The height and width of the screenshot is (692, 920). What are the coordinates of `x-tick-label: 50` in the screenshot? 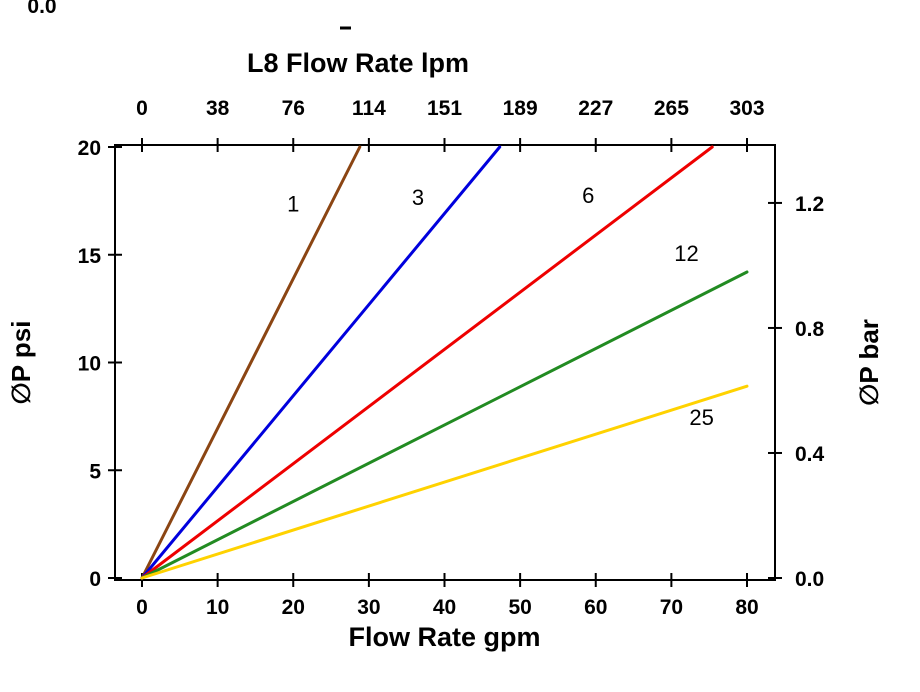 It's located at (519, 607).